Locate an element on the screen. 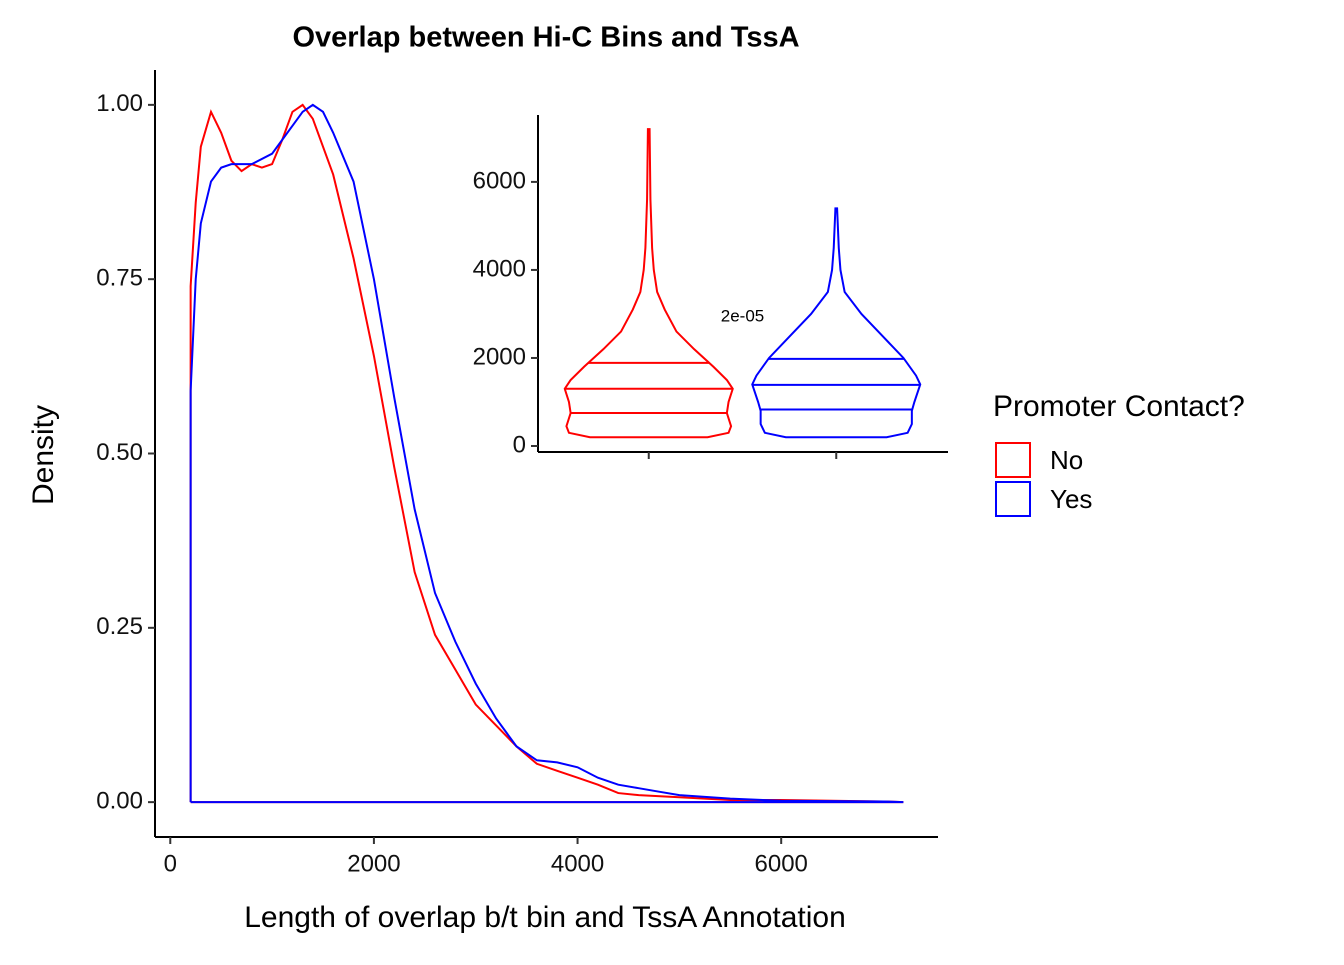 Image resolution: width=1344 pixels, height=965 pixels. x-tick-label: 6000 is located at coordinates (781, 863).